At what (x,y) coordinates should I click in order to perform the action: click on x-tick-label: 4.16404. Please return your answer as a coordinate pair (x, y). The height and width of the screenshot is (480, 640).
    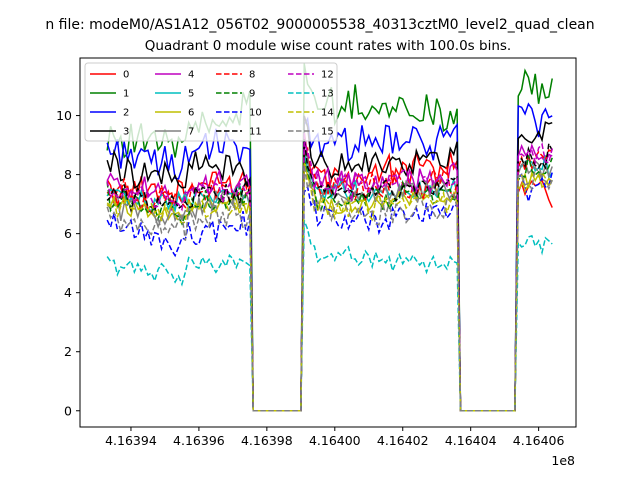
    Looking at the image, I should click on (471, 440).